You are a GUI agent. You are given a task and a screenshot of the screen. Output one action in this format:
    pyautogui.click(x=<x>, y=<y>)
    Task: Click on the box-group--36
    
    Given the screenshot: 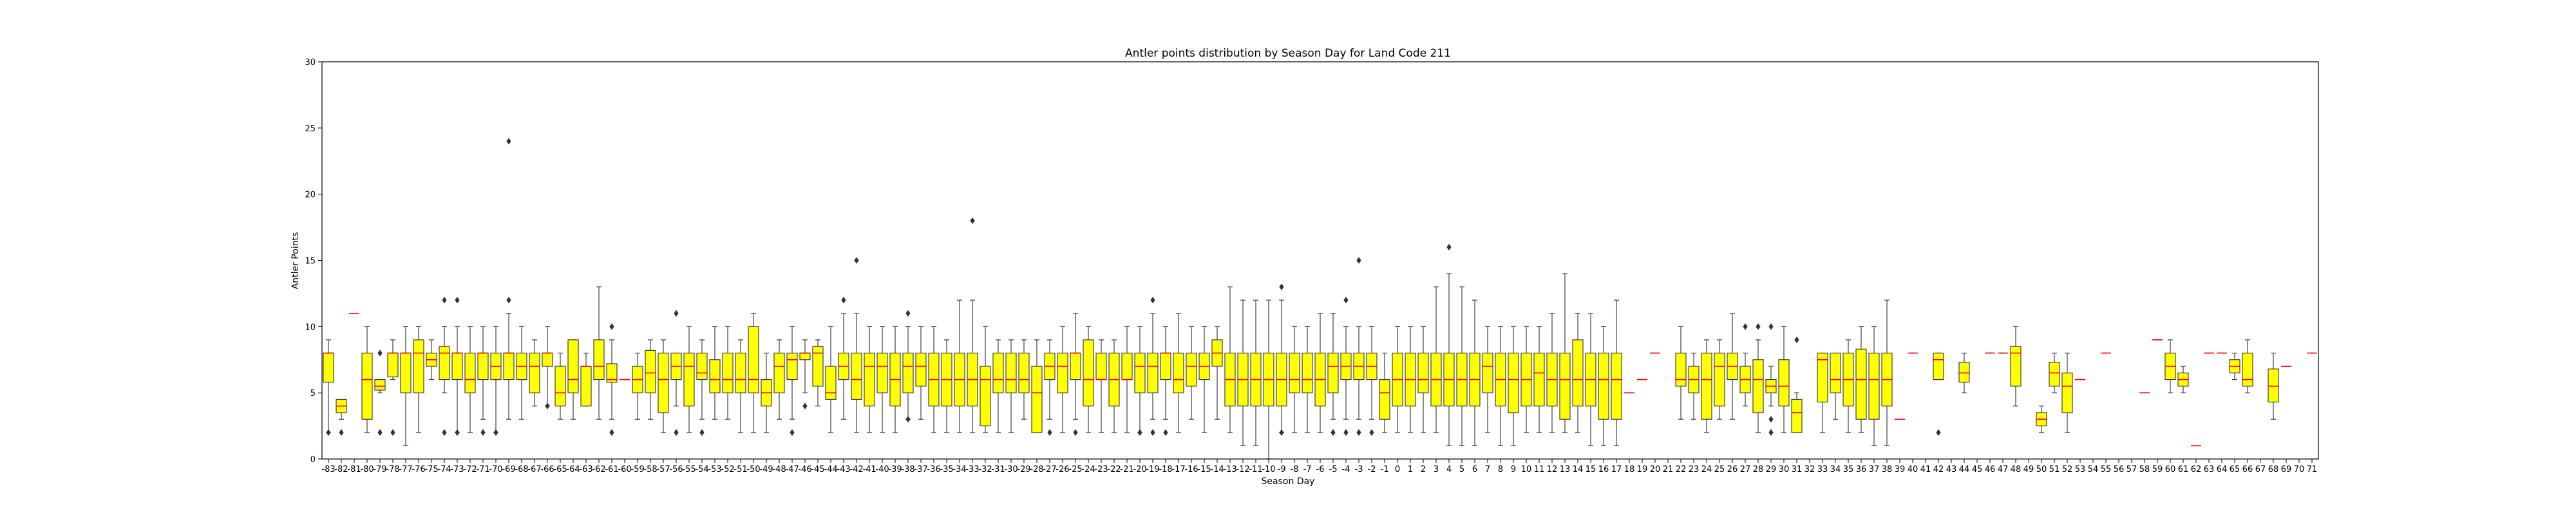 What is the action you would take?
    pyautogui.click(x=934, y=379)
    